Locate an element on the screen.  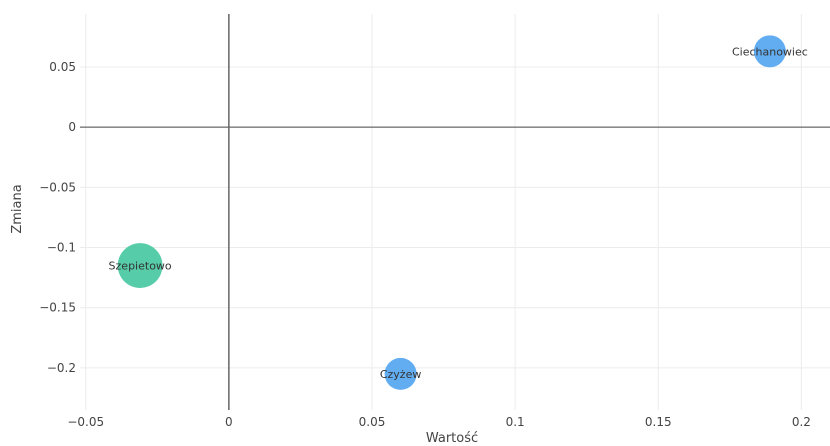
data-point-label: Szepietowo is located at coordinates (140, 266).